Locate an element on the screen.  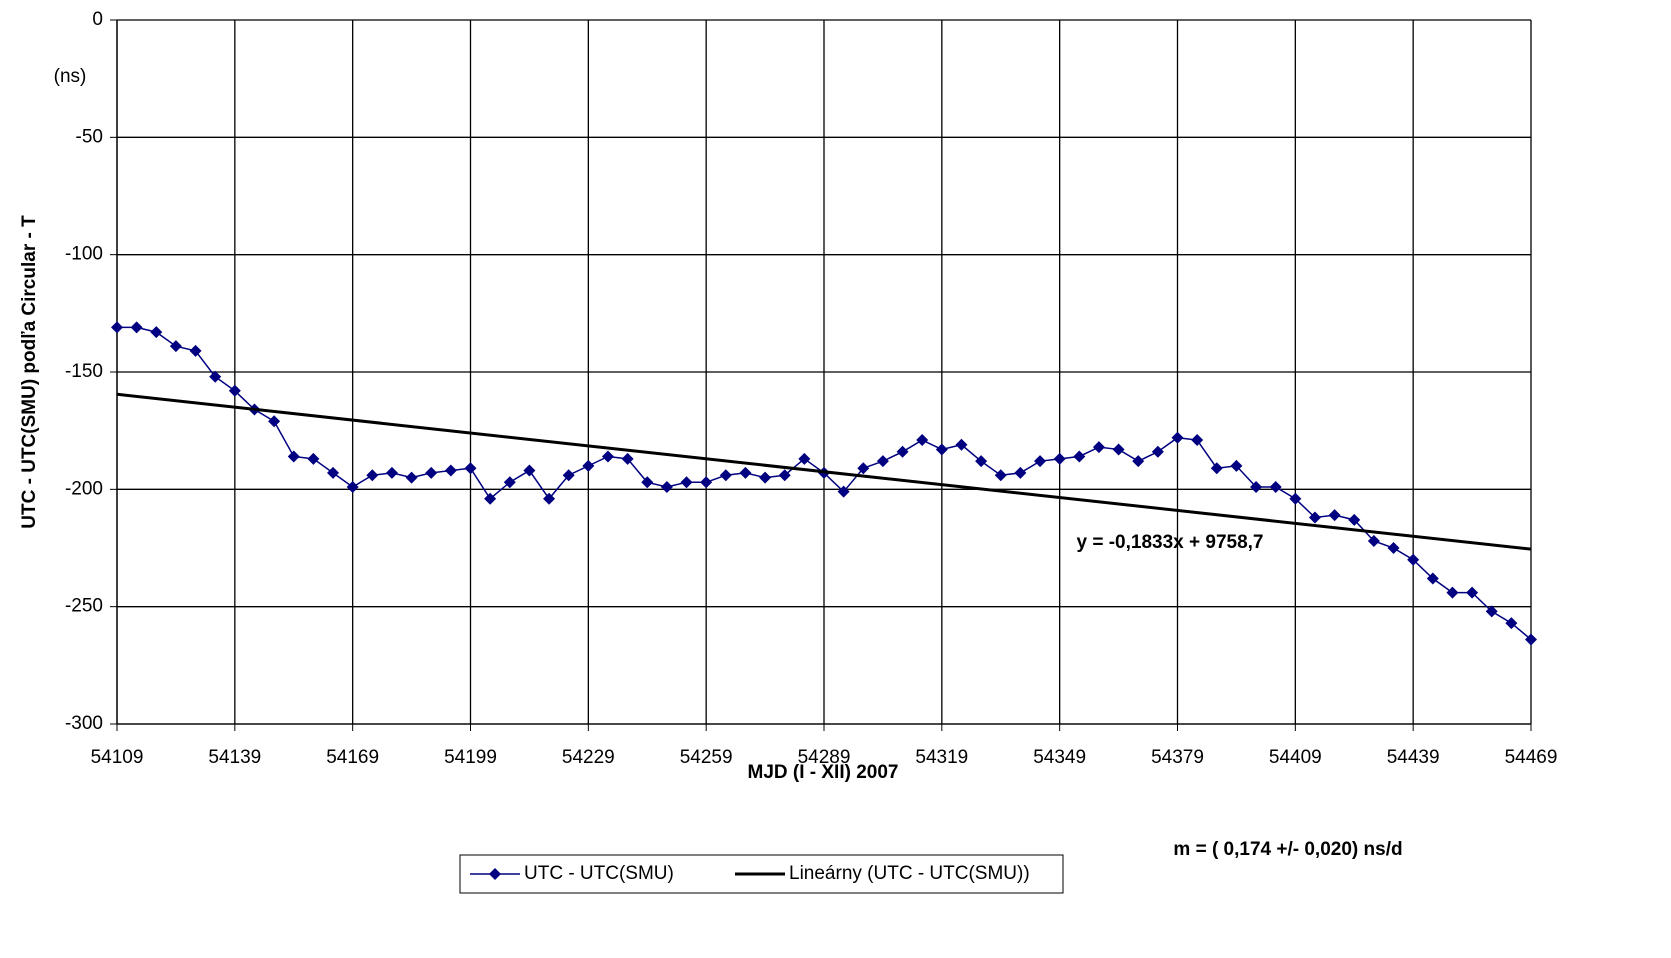
x-tick-label: 54439 is located at coordinates (1413, 757).